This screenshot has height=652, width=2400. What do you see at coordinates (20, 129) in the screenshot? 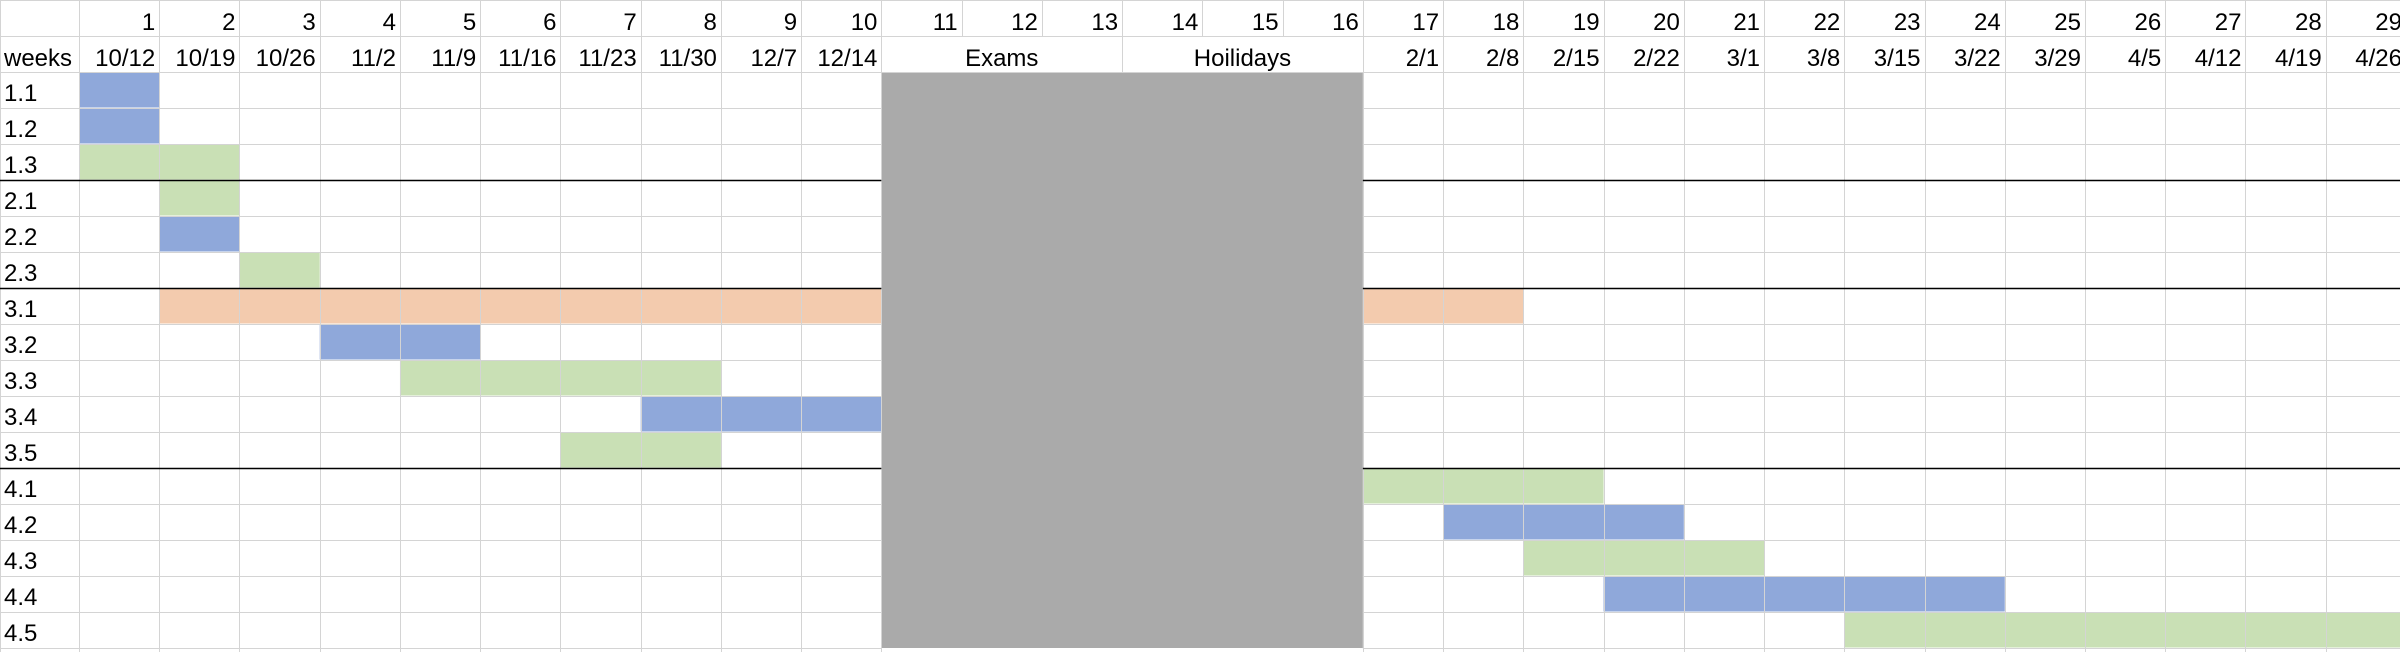
I see `task-id: 1.2` at bounding box center [20, 129].